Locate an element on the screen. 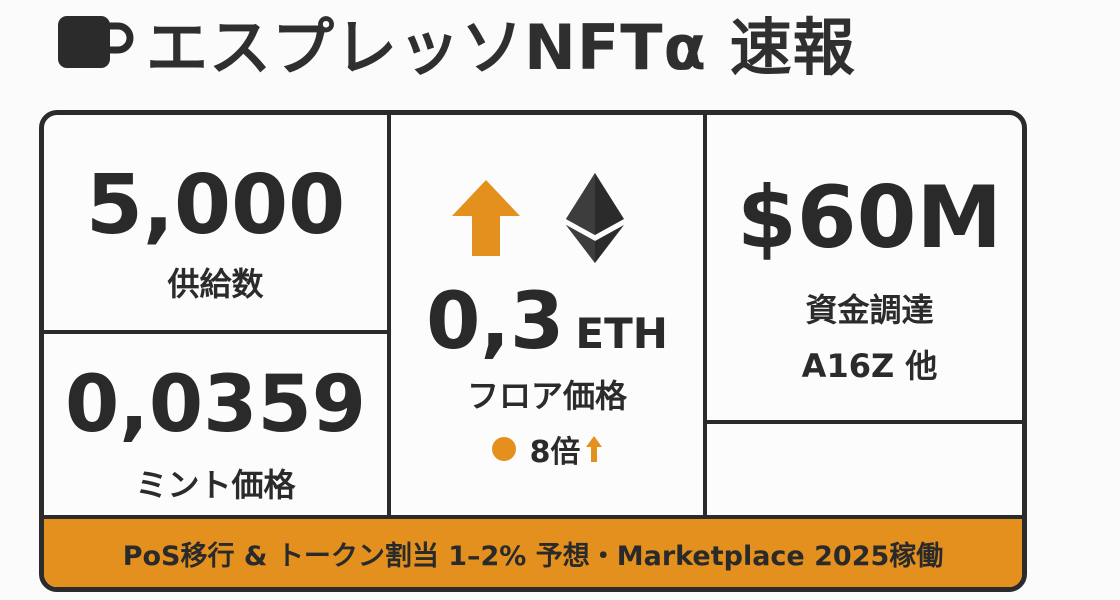  floor-label: フロア価格 is located at coordinates (546, 396).